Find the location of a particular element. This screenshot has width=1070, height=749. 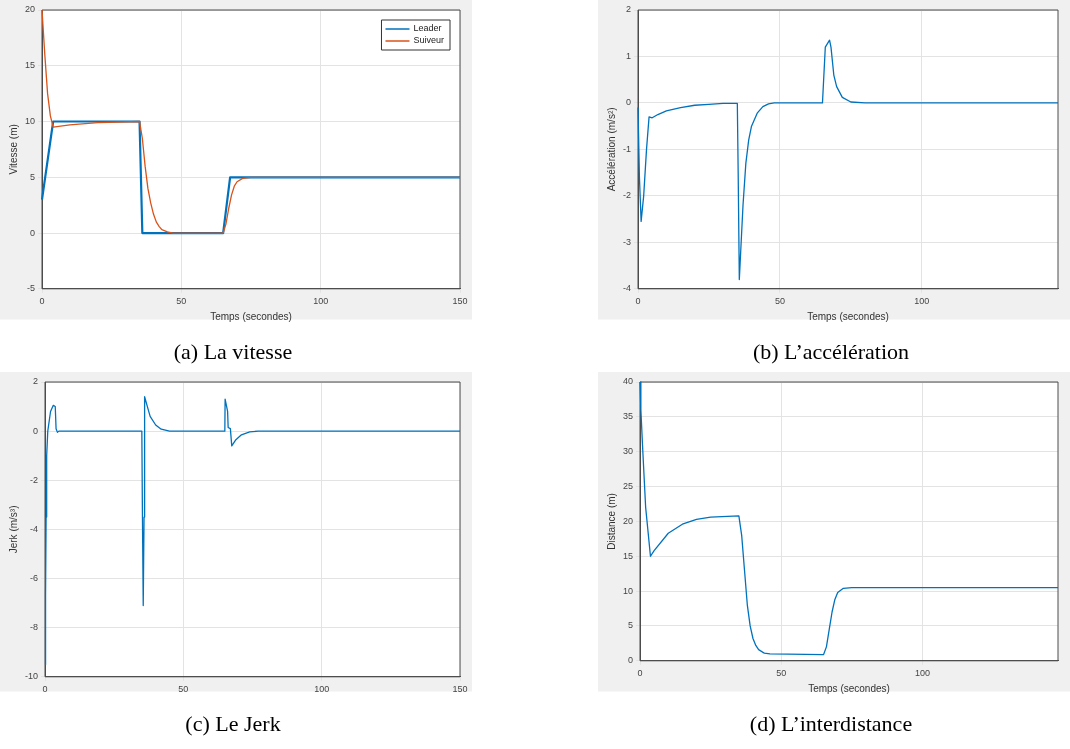

y-tick-label: 30 is located at coordinates (628, 451).